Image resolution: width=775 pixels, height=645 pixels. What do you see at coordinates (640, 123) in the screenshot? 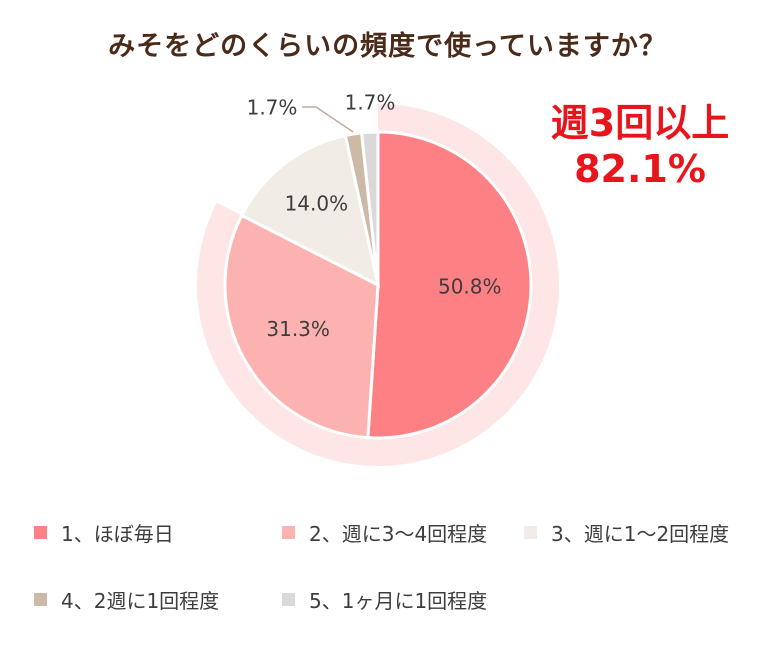
I see `highlight-label: 週3回以上` at bounding box center [640, 123].